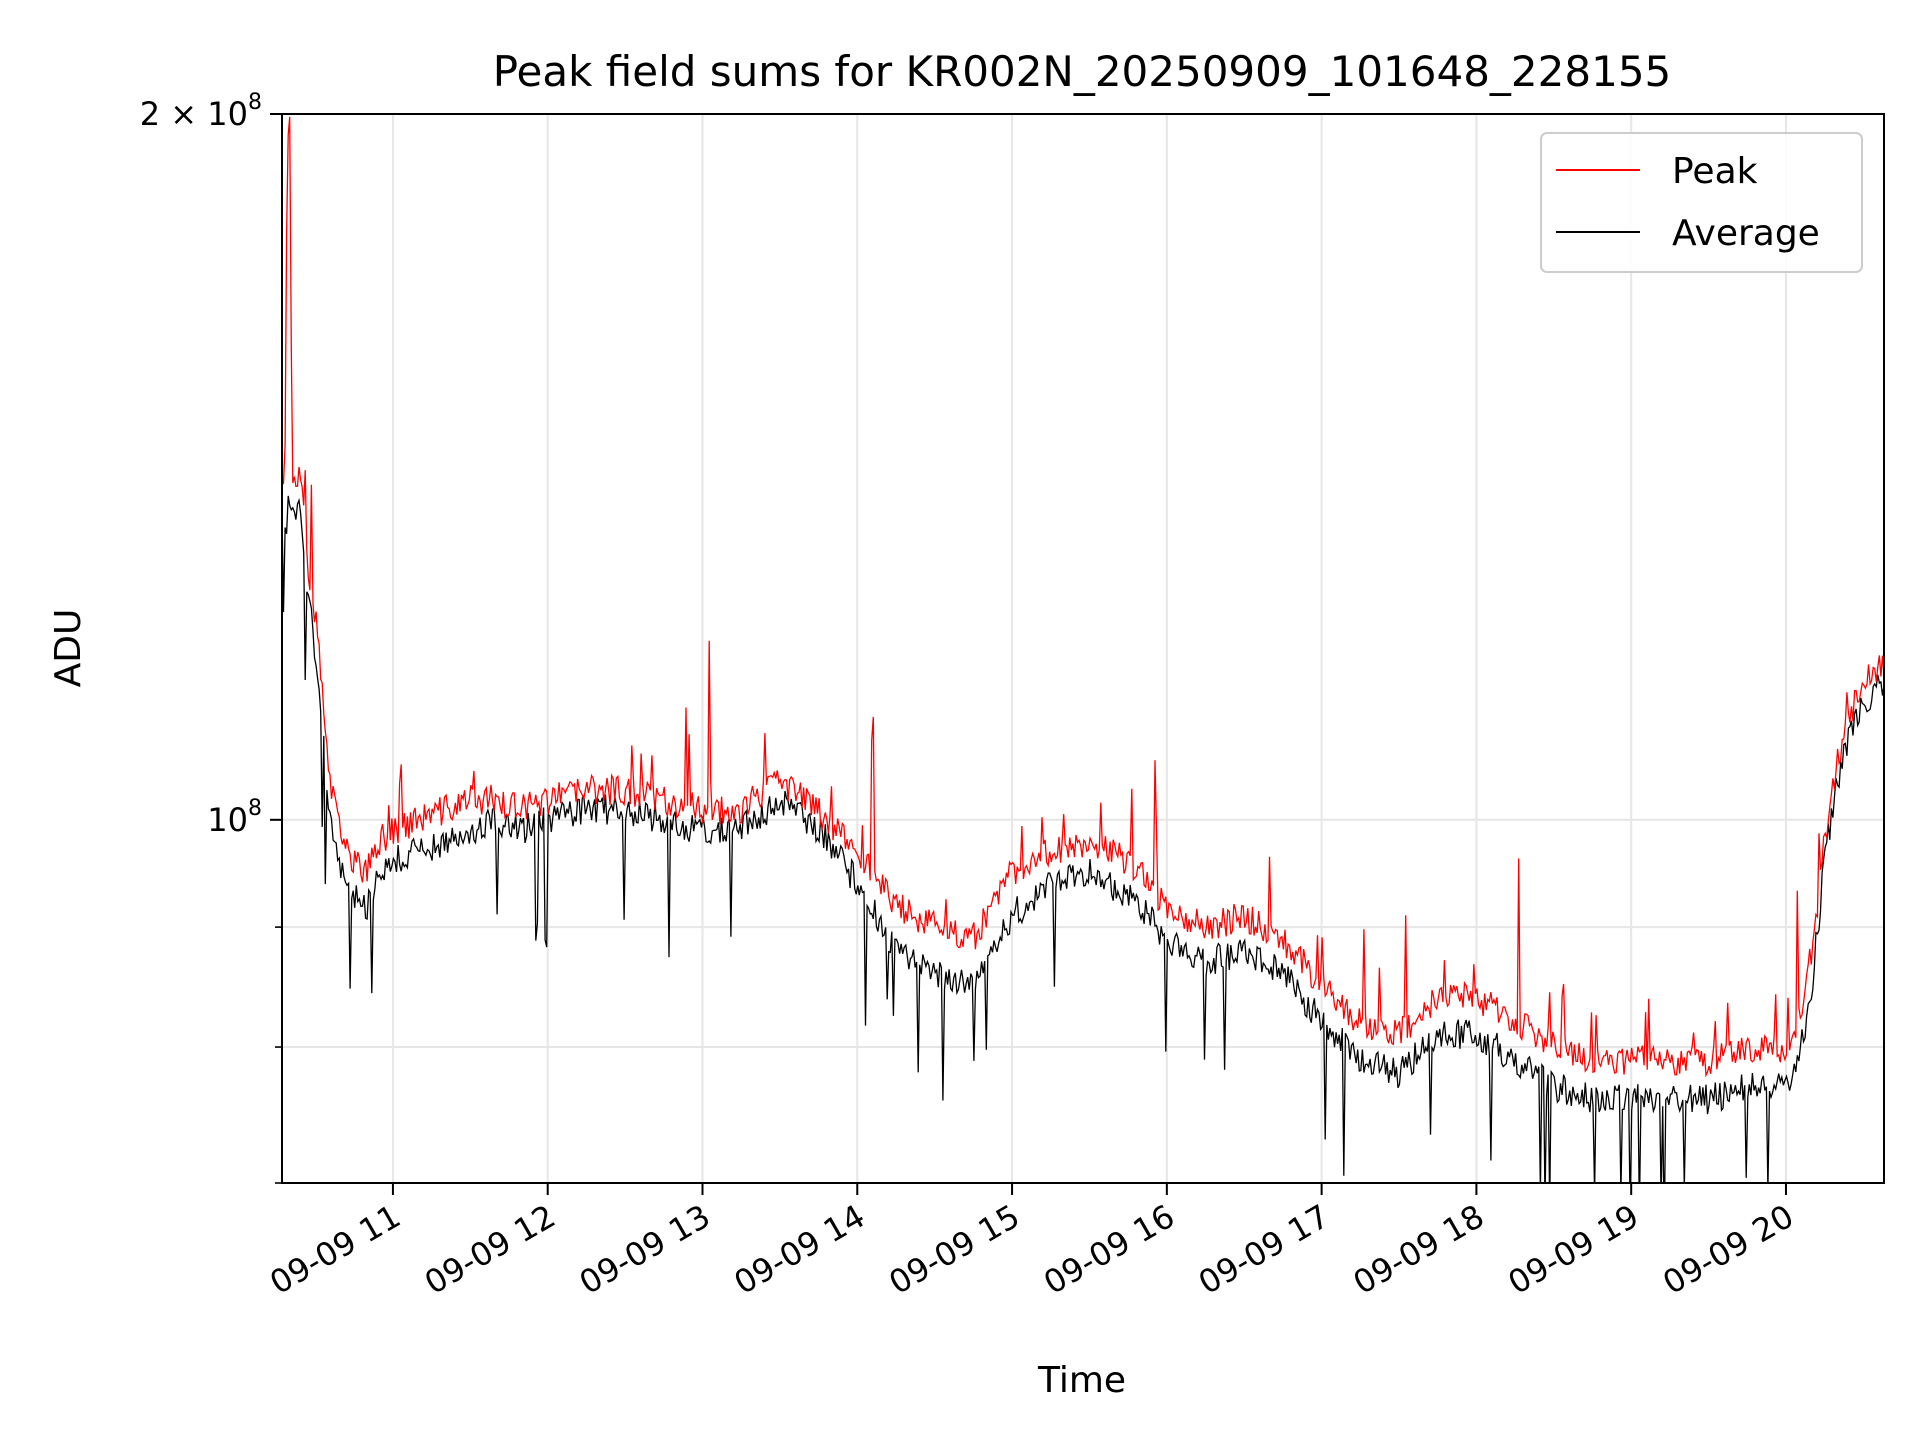 This screenshot has height=1440, width=1920. Describe the element at coordinates (1746, 233) in the screenshot. I see `legend-label-average: Average` at that location.